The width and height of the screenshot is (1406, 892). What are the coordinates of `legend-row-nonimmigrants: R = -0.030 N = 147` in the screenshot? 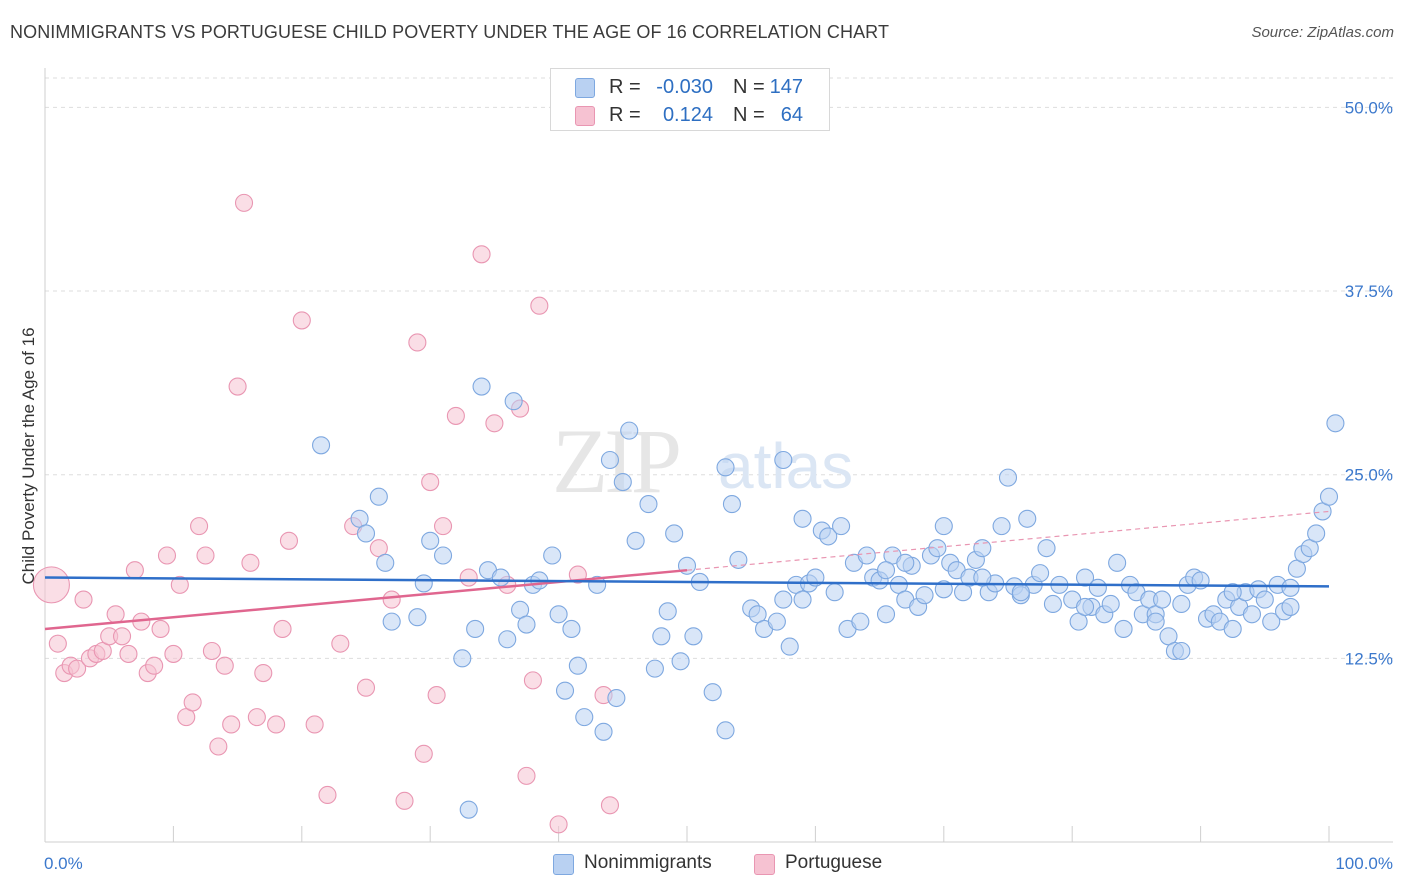 It's located at (690, 87).